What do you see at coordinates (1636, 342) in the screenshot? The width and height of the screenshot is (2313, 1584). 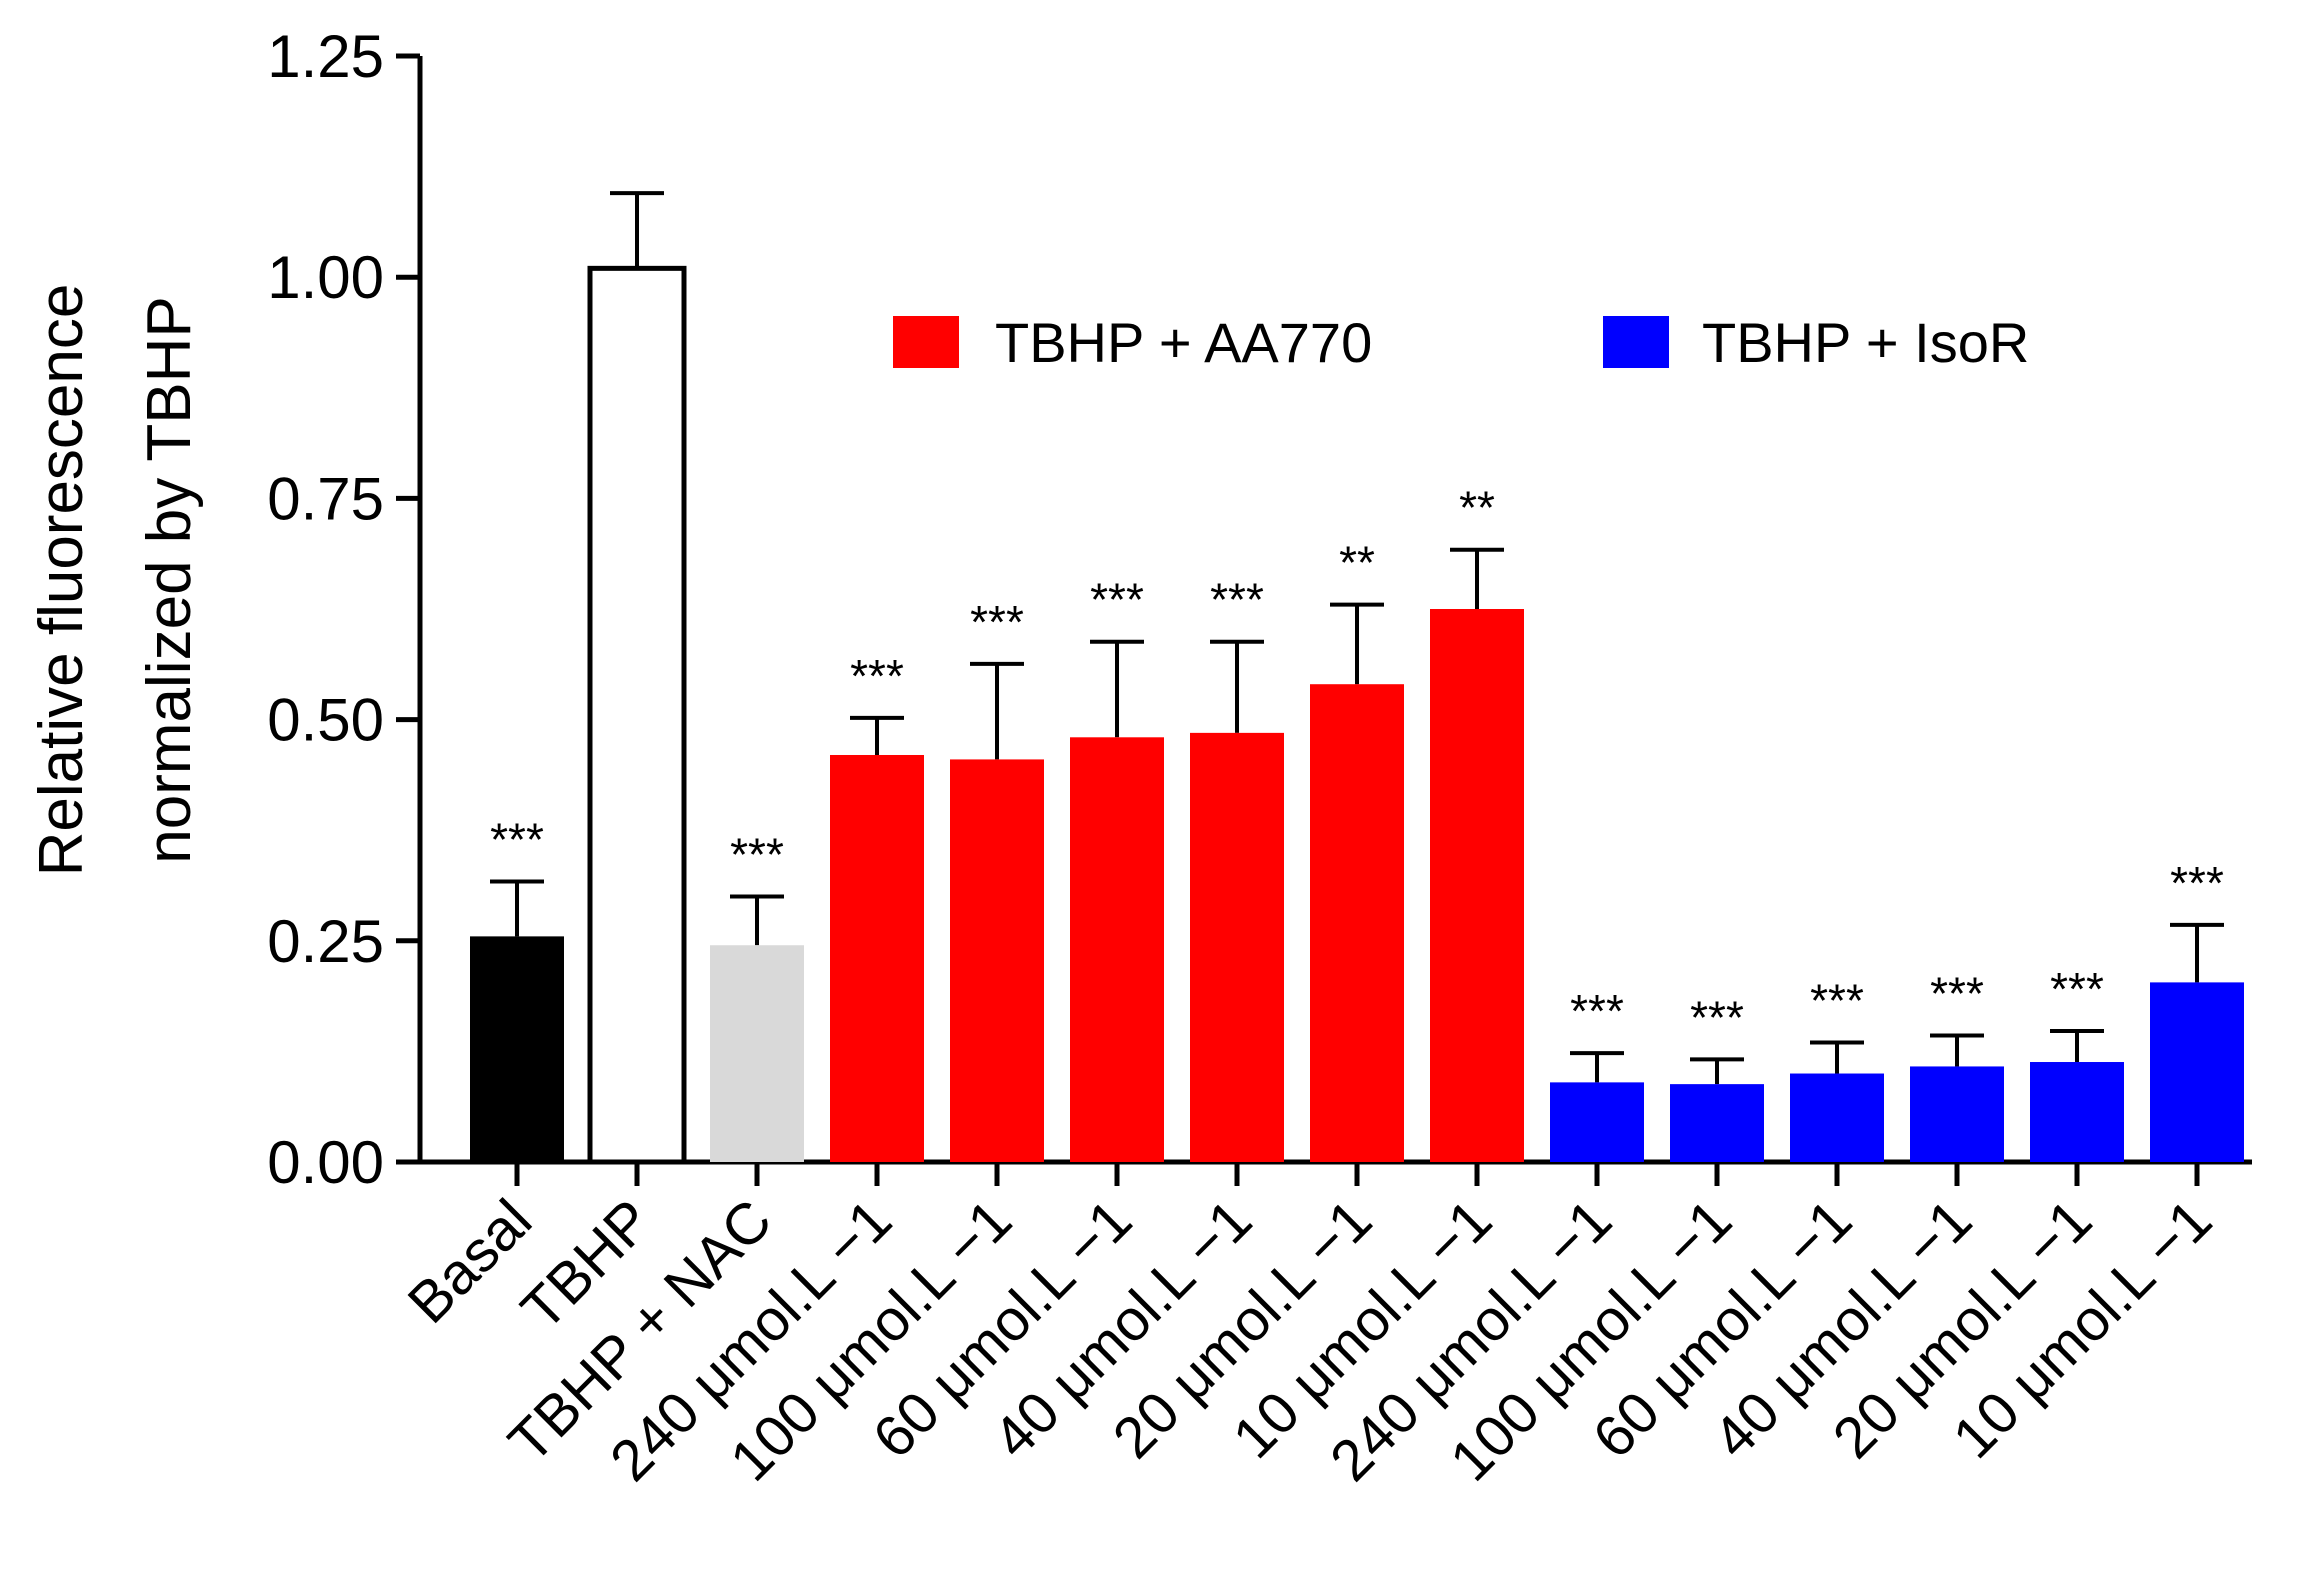 I see `legend-swatch-isor` at bounding box center [1636, 342].